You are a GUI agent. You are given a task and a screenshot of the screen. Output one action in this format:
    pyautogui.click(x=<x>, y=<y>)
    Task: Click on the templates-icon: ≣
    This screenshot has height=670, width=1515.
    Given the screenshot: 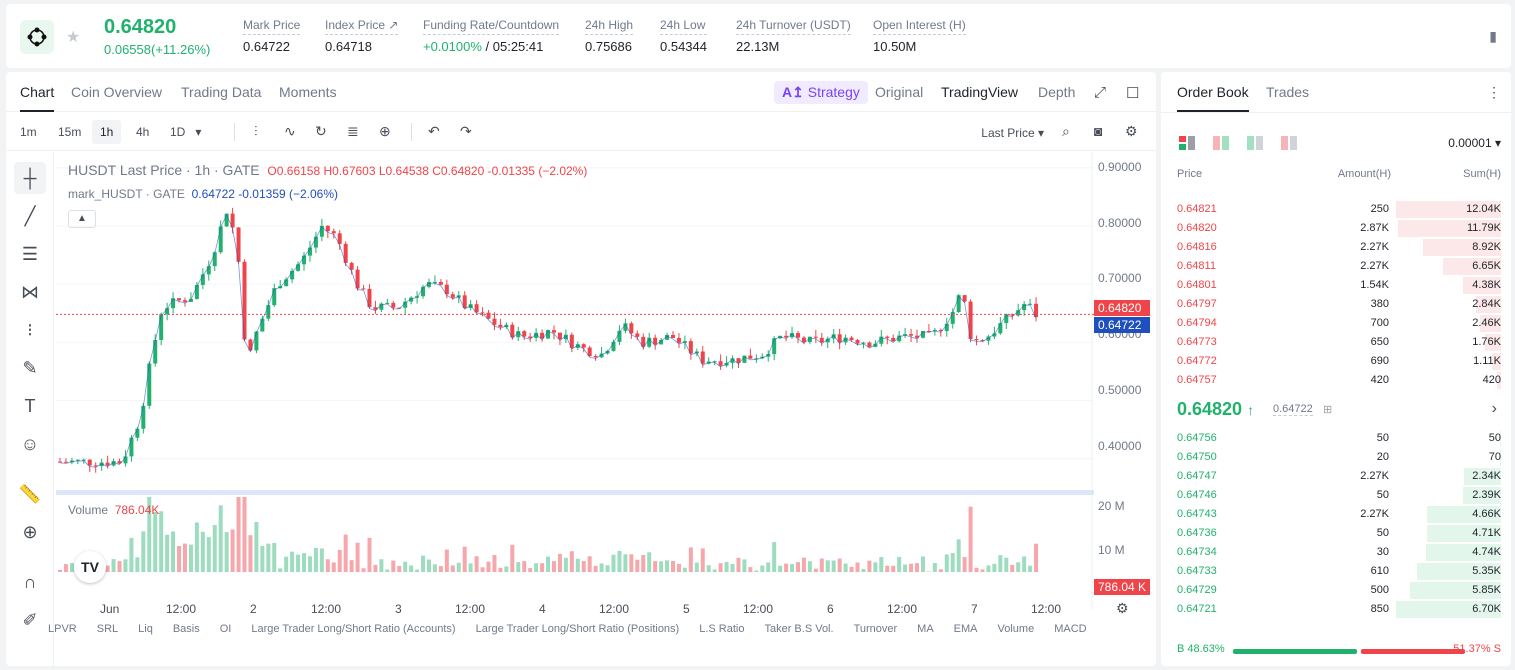 What is the action you would take?
    pyautogui.click(x=353, y=131)
    